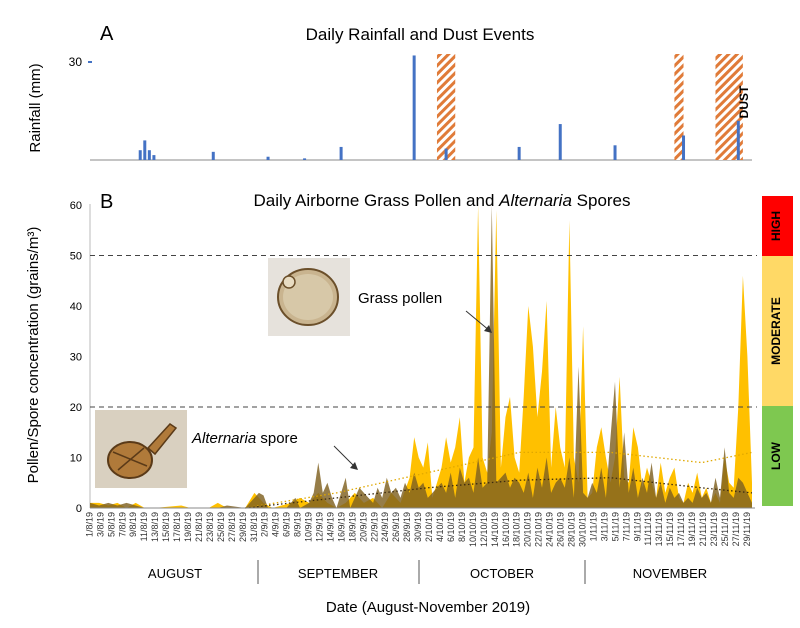  I want to click on x-tick-label: 15/8/19, so click(166, 527).